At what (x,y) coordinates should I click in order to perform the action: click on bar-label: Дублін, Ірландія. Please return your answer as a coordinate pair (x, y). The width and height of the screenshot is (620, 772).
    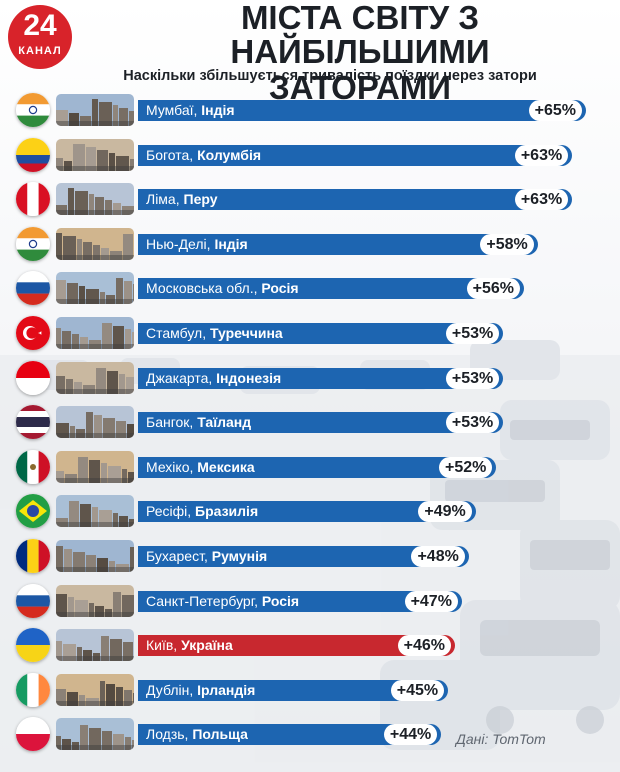
    Looking at the image, I should click on (200, 690).